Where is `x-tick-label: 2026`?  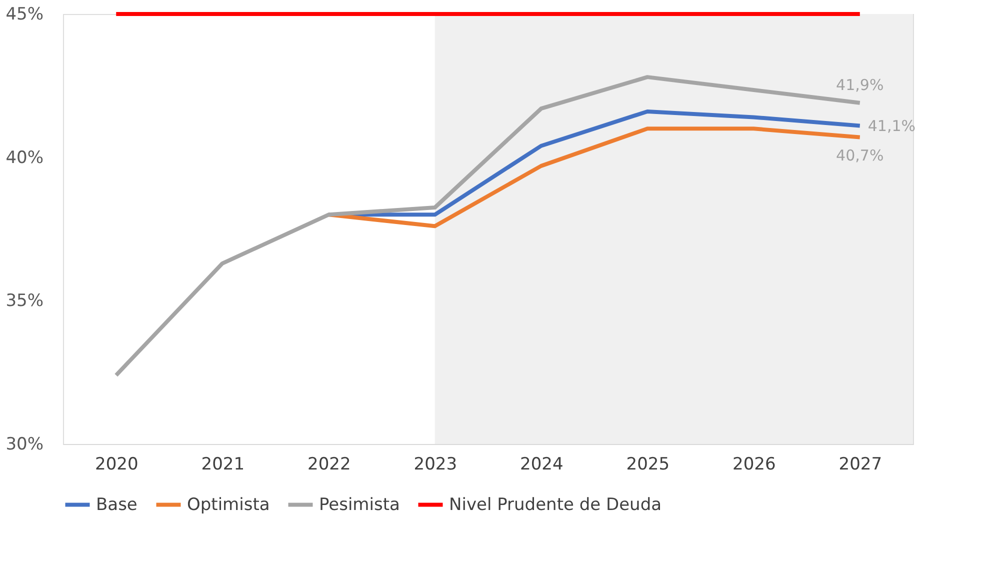
x-tick-label: 2026 is located at coordinates (754, 464).